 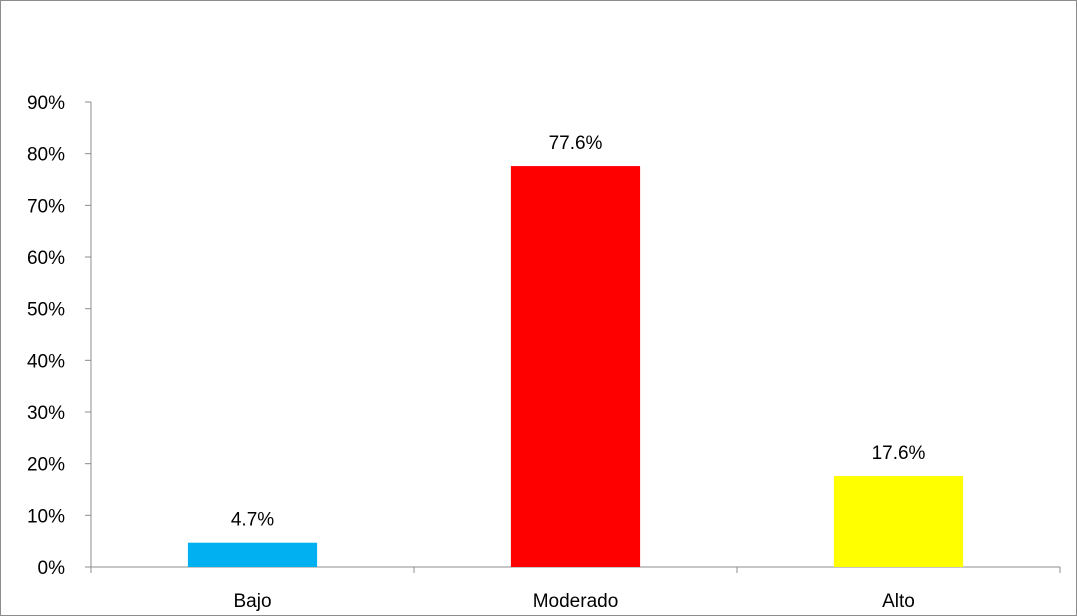 I want to click on y-tick-label: 90%, so click(x=46, y=103).